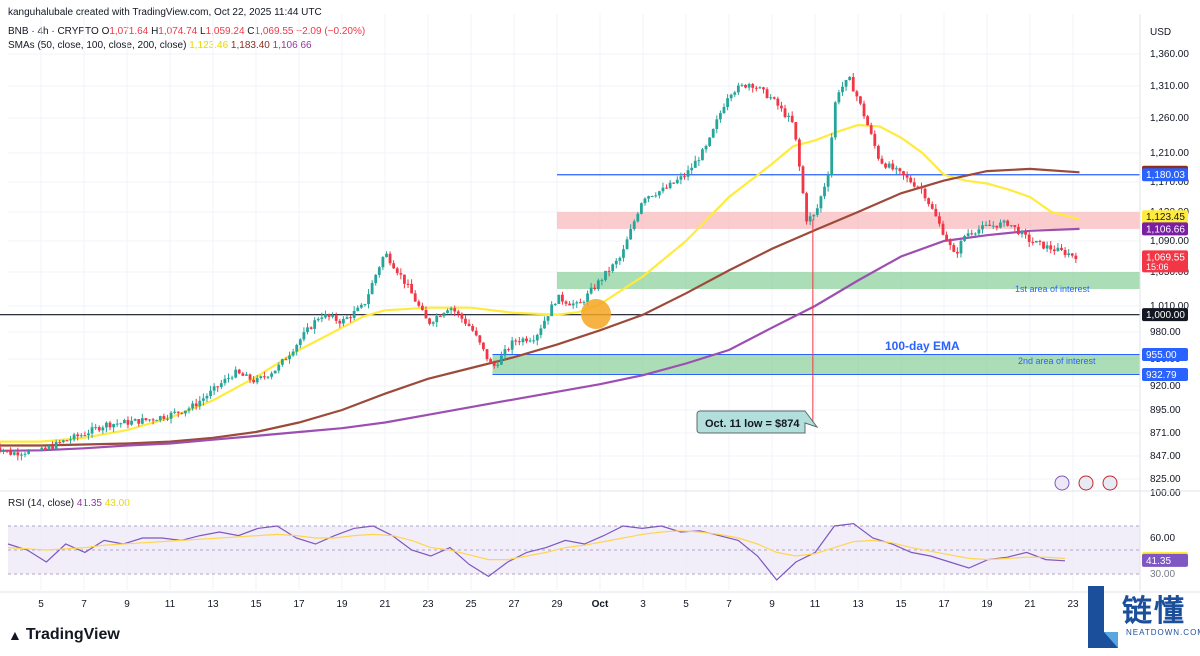  I want to click on y-tick-label: 1,310.00, so click(1169, 86).